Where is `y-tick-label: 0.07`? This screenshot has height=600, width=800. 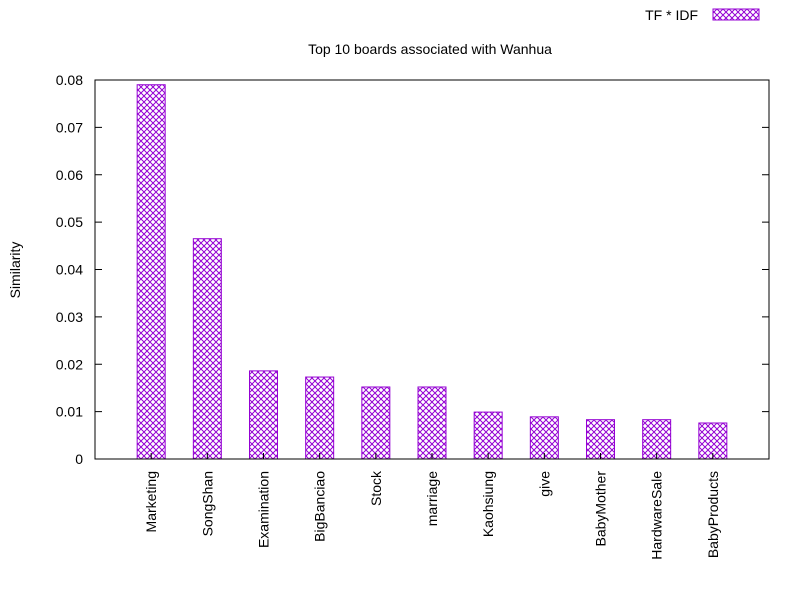 y-tick-label: 0.07 is located at coordinates (69, 127).